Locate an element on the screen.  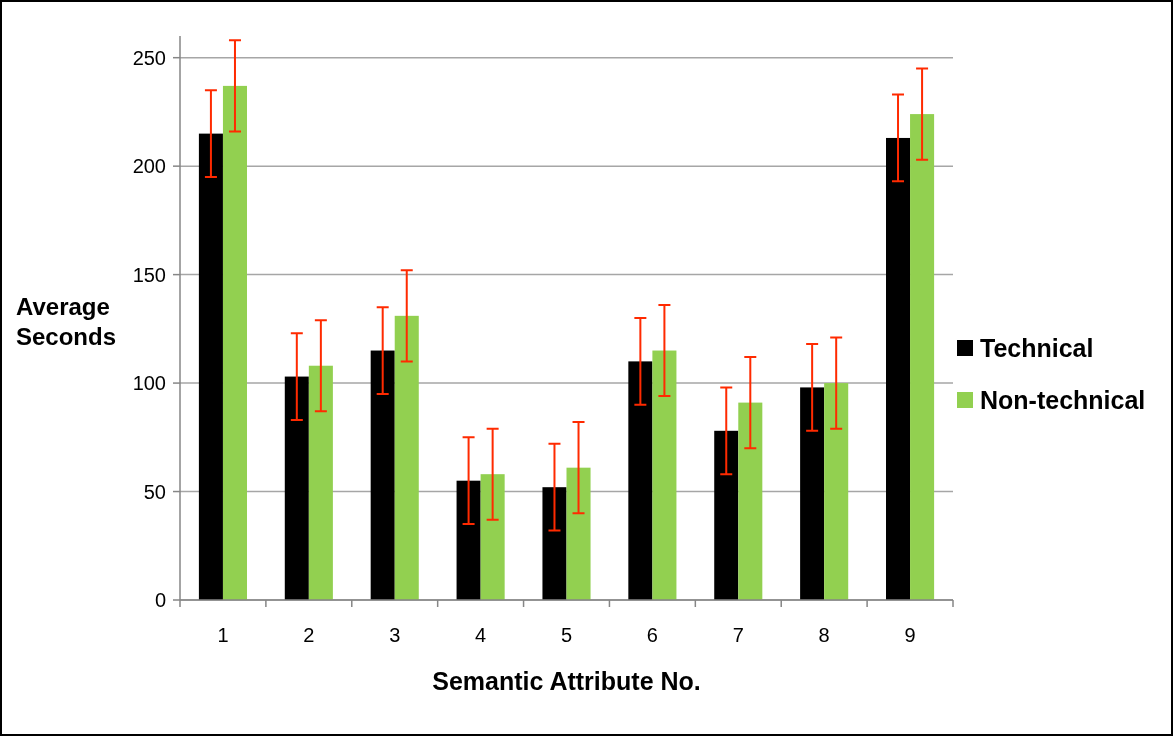
x-tick-label: 4 is located at coordinates (481, 635).